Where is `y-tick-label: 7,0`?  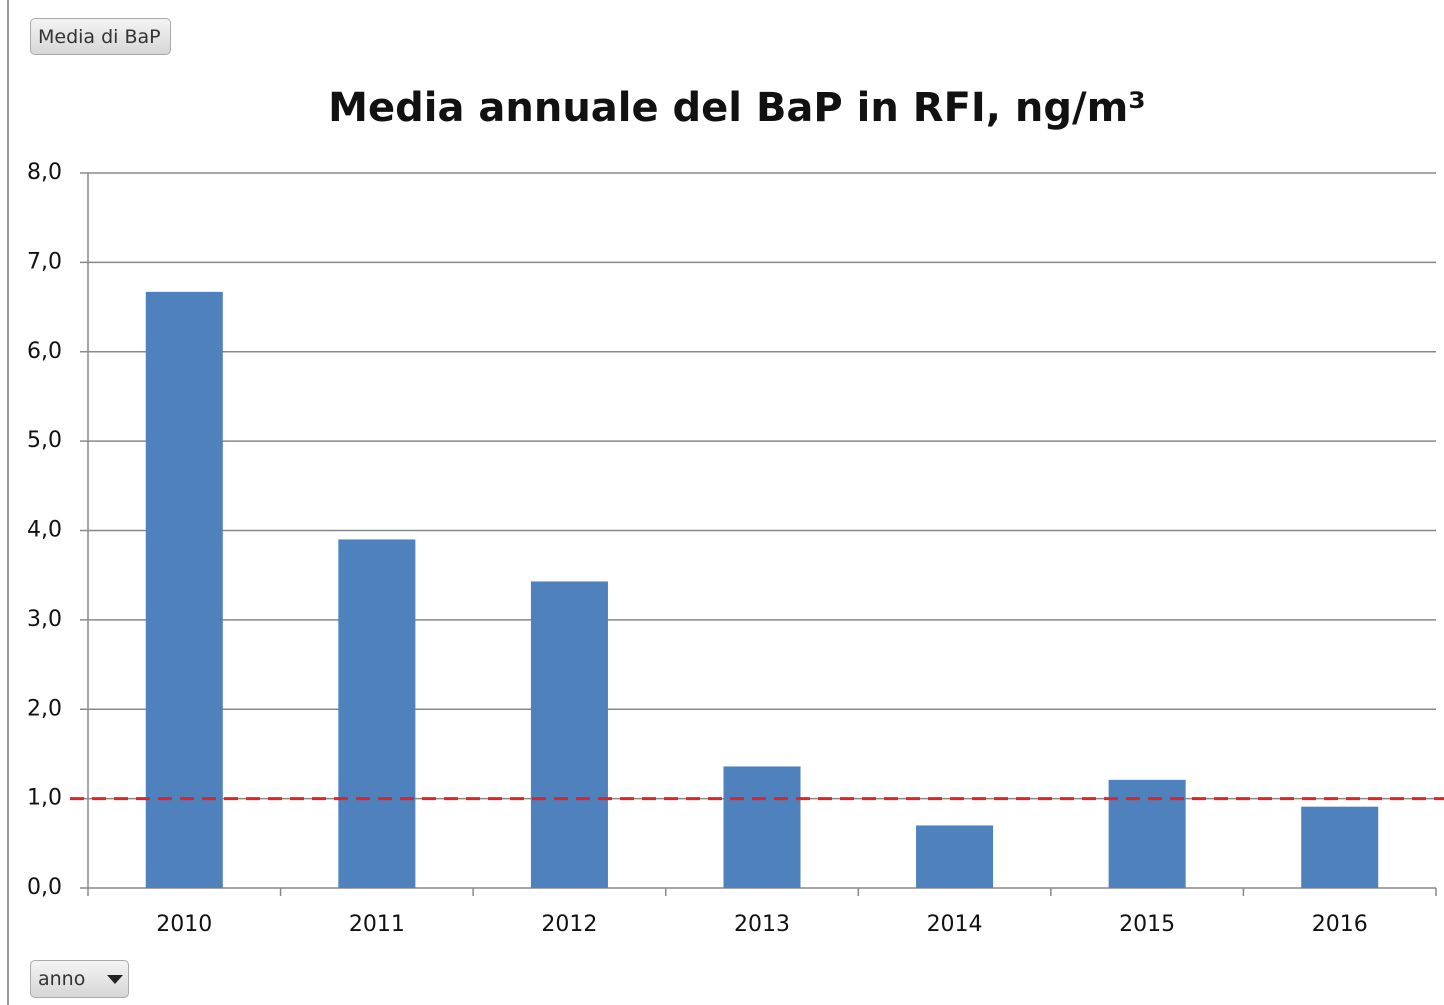 y-tick-label: 7,0 is located at coordinates (44, 261).